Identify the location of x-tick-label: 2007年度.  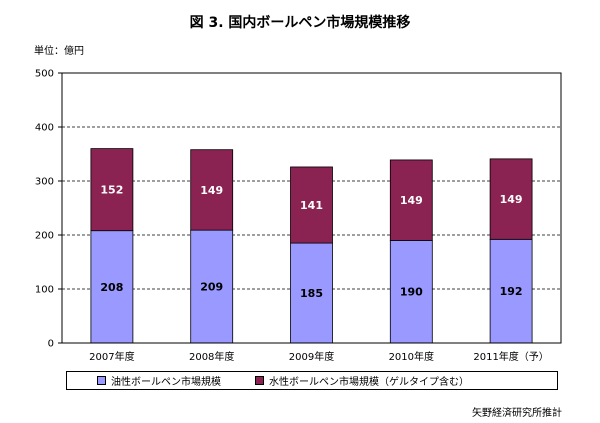
(111, 356).